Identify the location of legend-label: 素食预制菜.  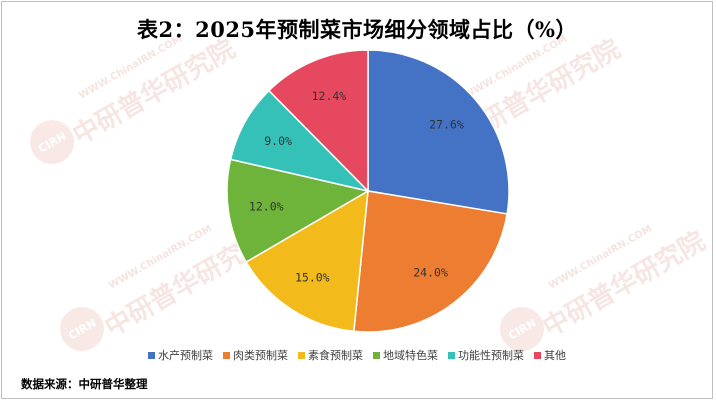
(335, 355).